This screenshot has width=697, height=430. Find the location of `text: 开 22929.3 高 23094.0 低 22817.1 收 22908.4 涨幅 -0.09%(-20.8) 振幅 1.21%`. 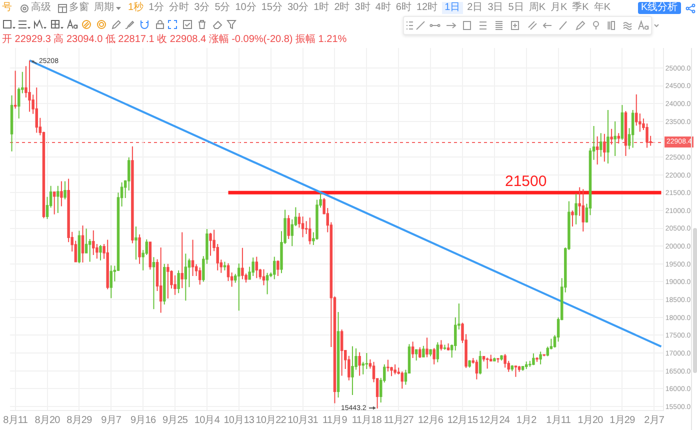

text: 开 22929.3 高 23094.0 低 22817.1 收 22908.4 涨幅 -0.09%(-20.8) 振幅 1.21% is located at coordinates (174, 40).